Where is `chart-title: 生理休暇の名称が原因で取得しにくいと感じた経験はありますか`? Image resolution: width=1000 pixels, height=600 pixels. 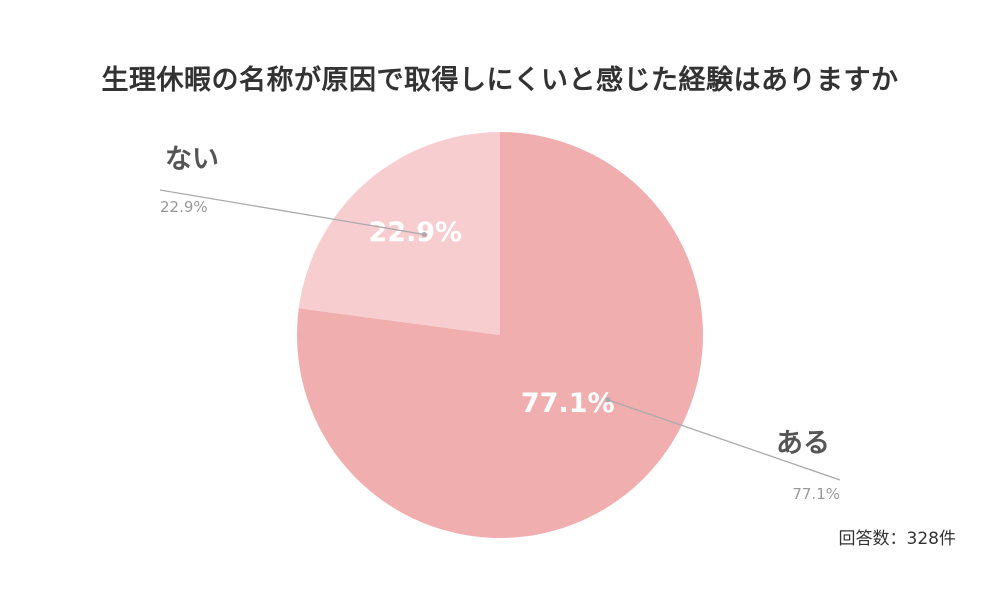
chart-title: 生理休暇の名称が原因で取得しにくいと感じた経験はありますか is located at coordinates (500, 80).